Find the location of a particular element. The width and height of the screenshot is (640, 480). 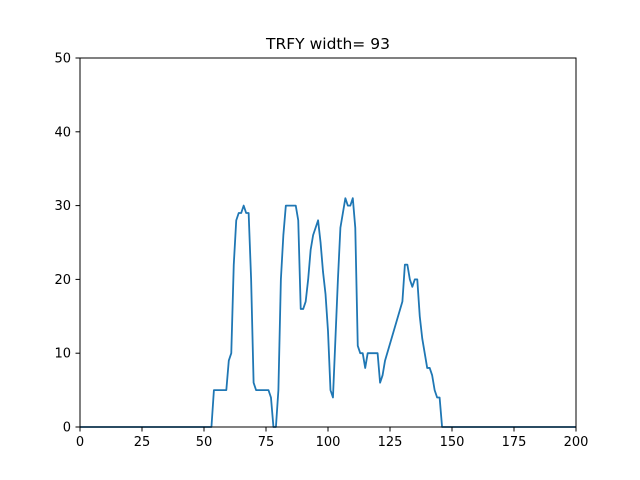

x-tick-label: 150 is located at coordinates (452, 442).